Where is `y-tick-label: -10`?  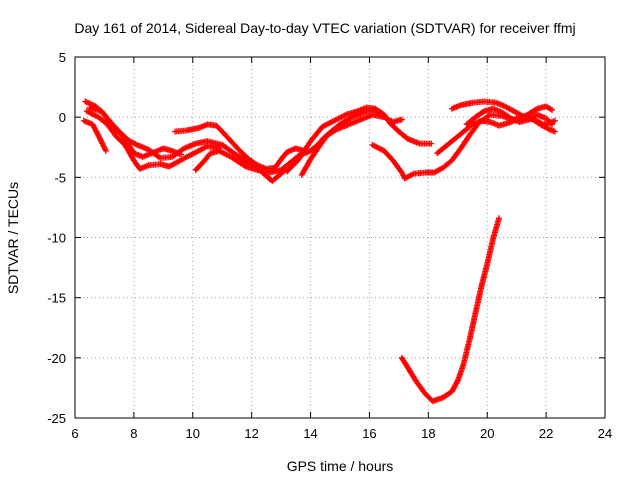
y-tick-label: -10 is located at coordinates (56, 238).